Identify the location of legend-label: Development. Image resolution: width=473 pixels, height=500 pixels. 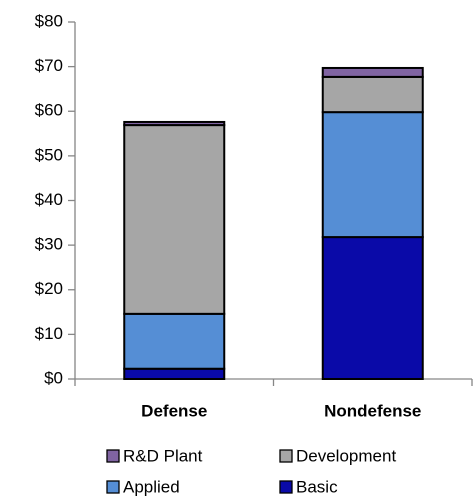
(346, 455).